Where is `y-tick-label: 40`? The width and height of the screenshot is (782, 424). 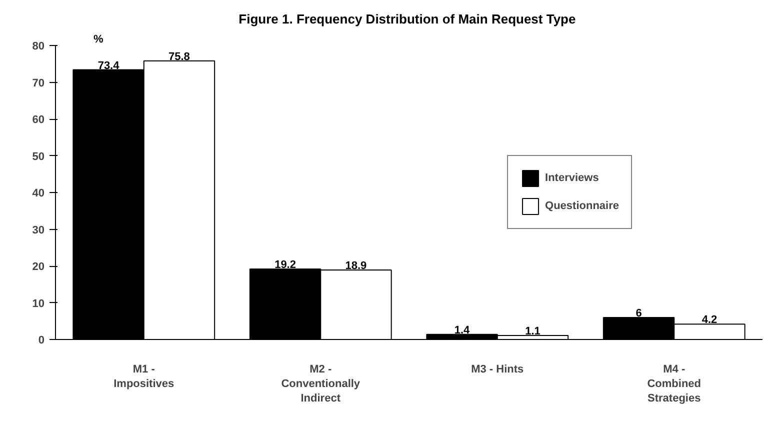 y-tick-label: 40 is located at coordinates (38, 194).